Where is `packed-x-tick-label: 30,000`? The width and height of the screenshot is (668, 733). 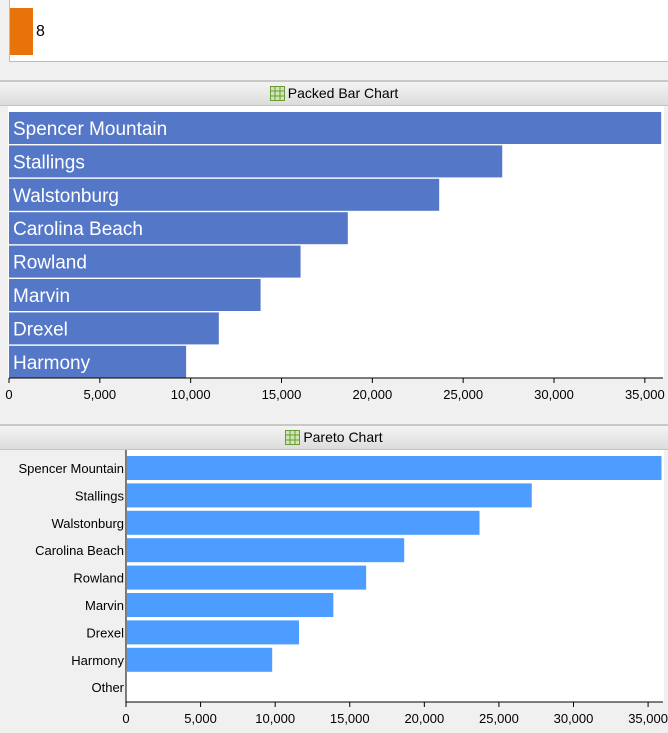
packed-x-tick-label: 30,000 is located at coordinates (554, 394).